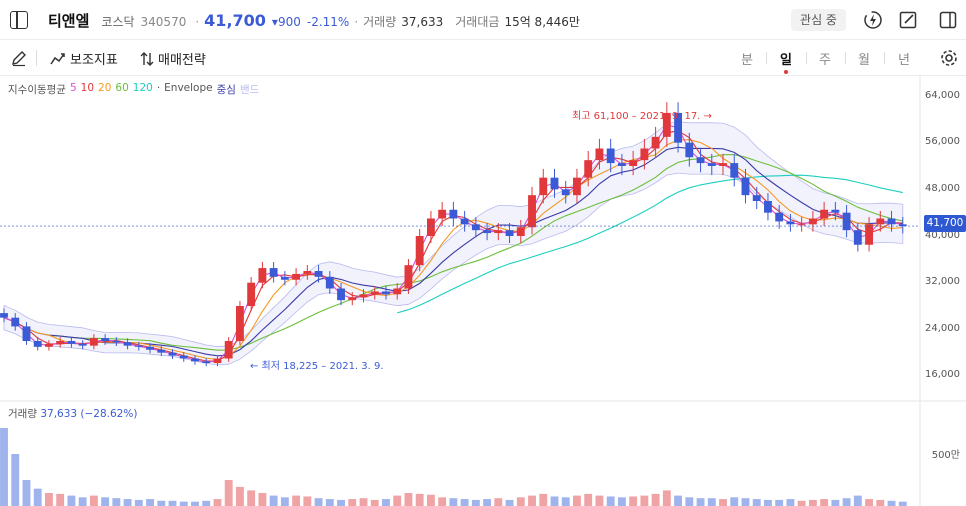 This screenshot has height=506, width=966. I want to click on stock-code: 340570, so click(163, 22).